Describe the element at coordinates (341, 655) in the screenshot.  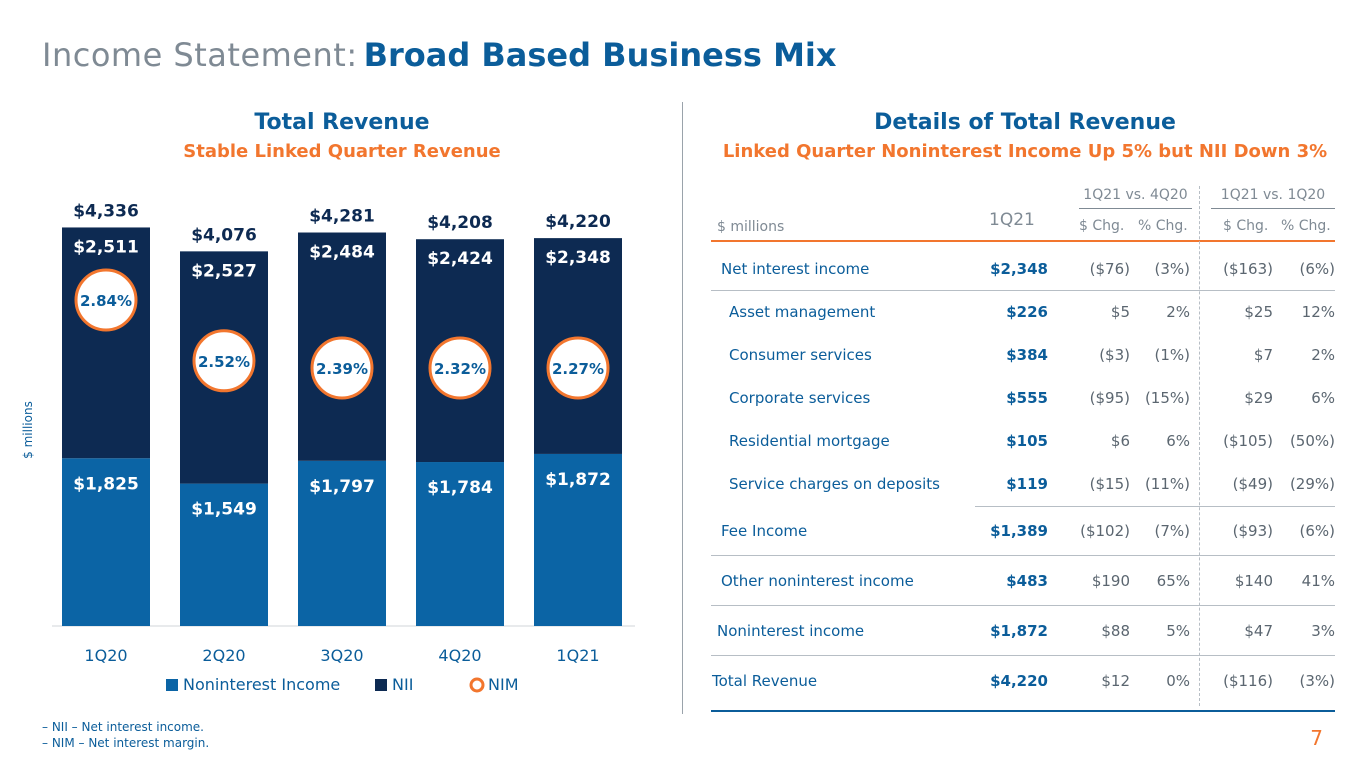
I see `x-tick-label: 3Q20` at that location.